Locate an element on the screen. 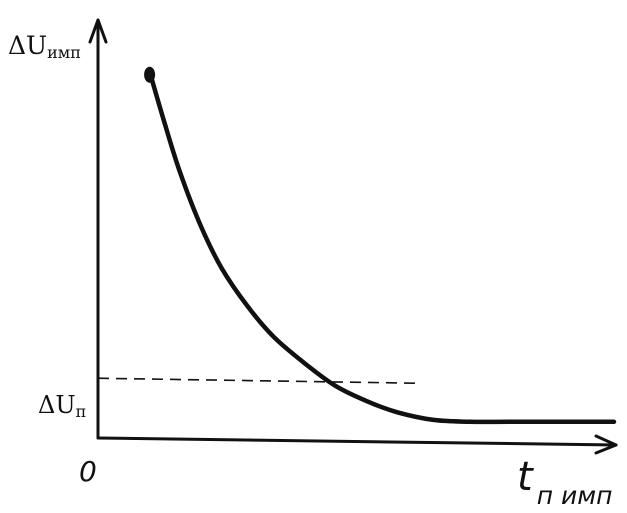  reference-line-label-sub: п is located at coordinates (81, 411).